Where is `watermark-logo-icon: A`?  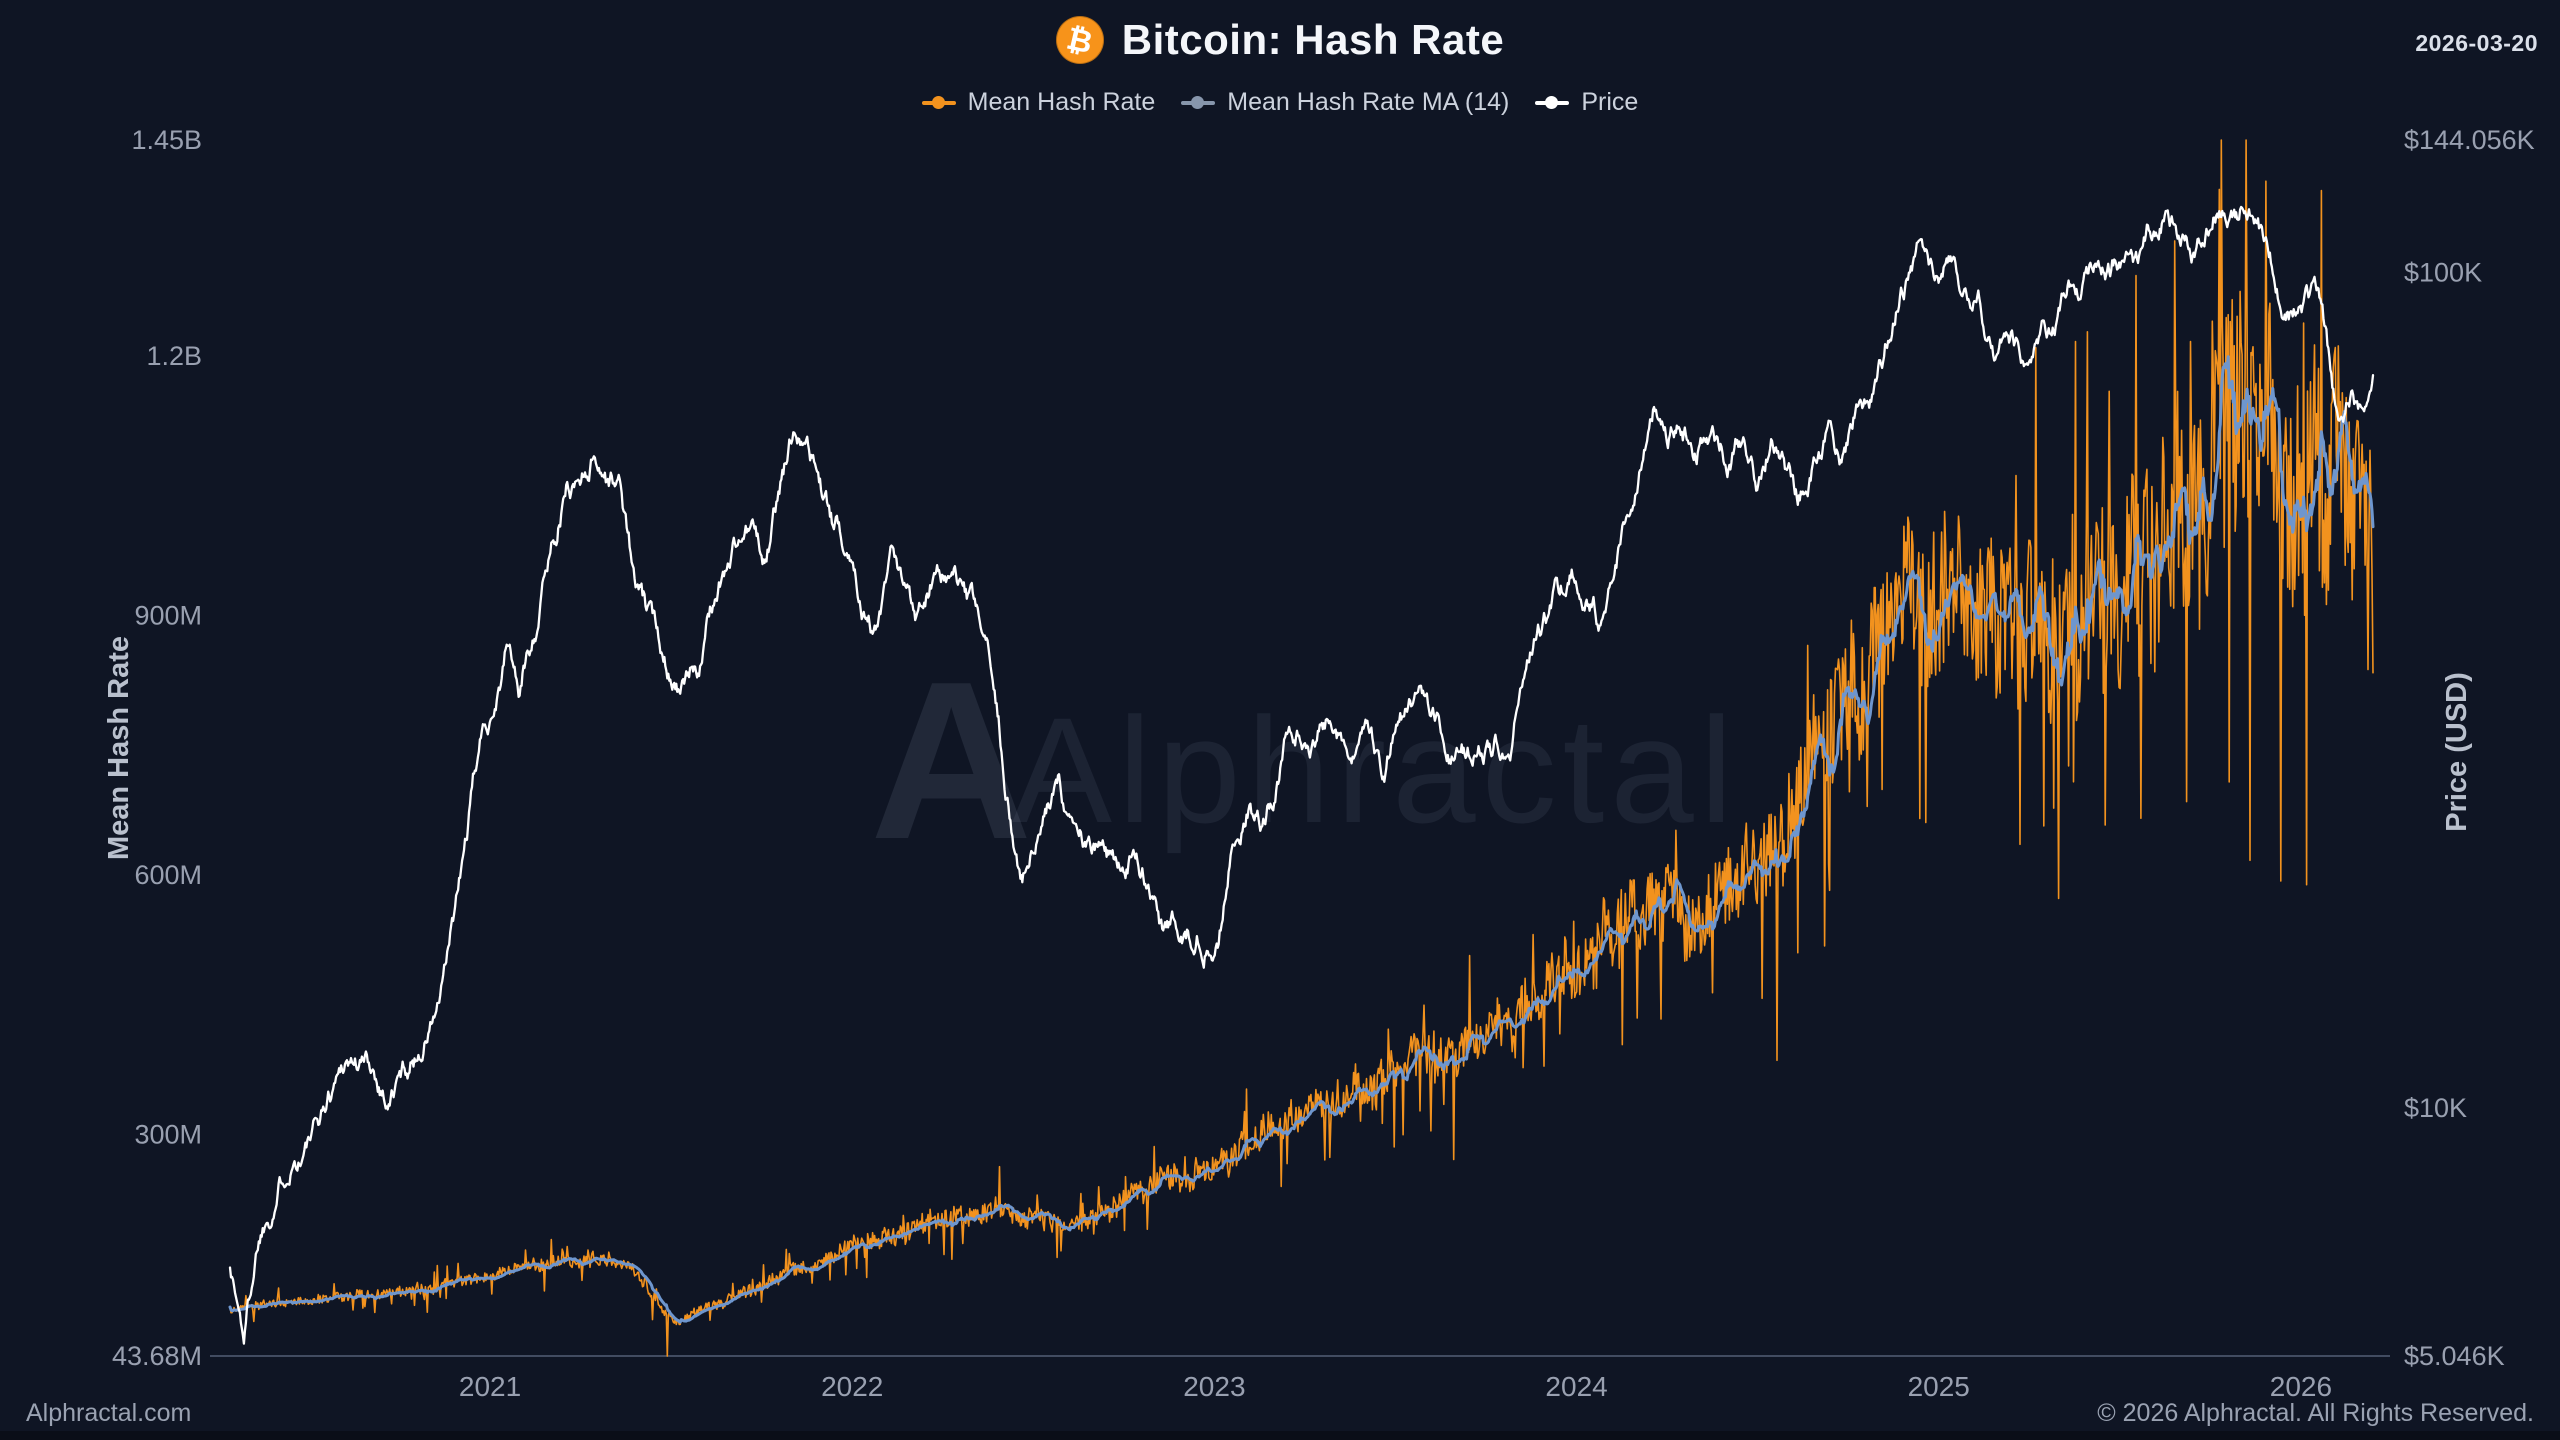 watermark-logo-icon: A is located at coordinates (951, 760).